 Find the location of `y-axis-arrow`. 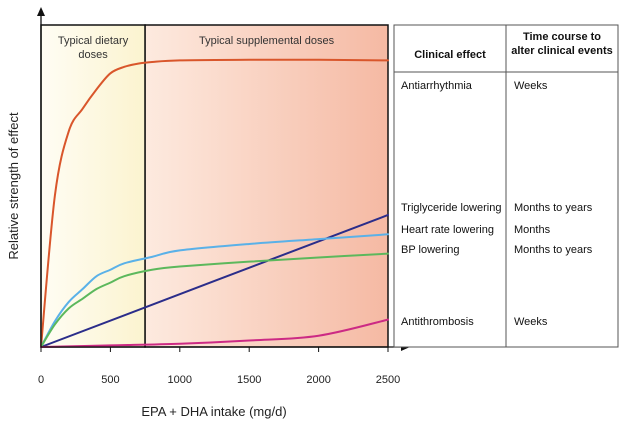

y-axis-arrow is located at coordinates (41, 11).